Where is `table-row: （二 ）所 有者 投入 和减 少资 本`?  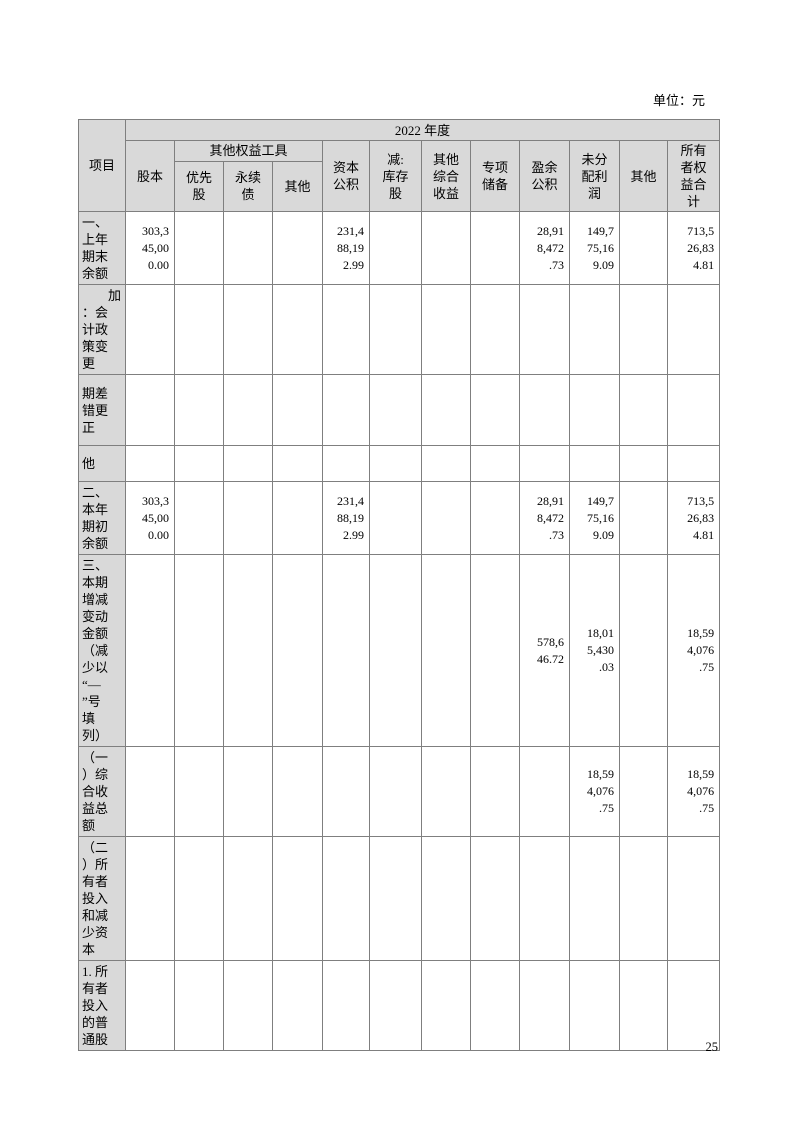 table-row: （二 ）所 有者 投入 和减 少资 本 is located at coordinates (399, 898).